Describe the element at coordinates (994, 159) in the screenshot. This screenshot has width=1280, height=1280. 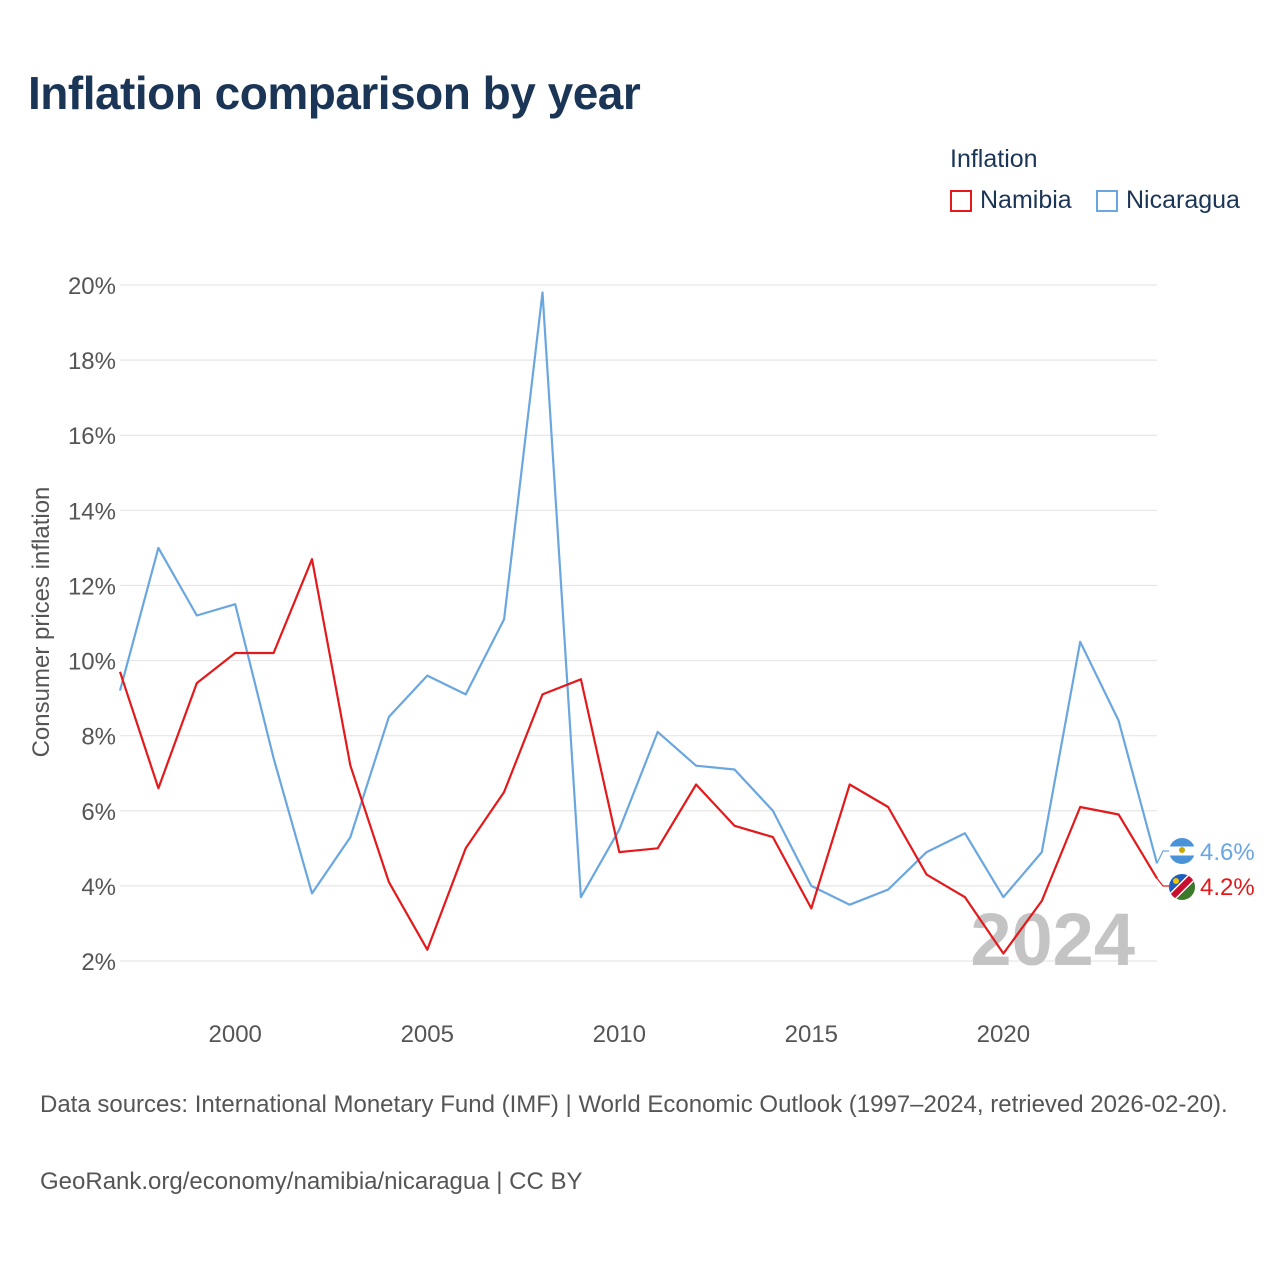
I see `legend-title: Inflation` at that location.